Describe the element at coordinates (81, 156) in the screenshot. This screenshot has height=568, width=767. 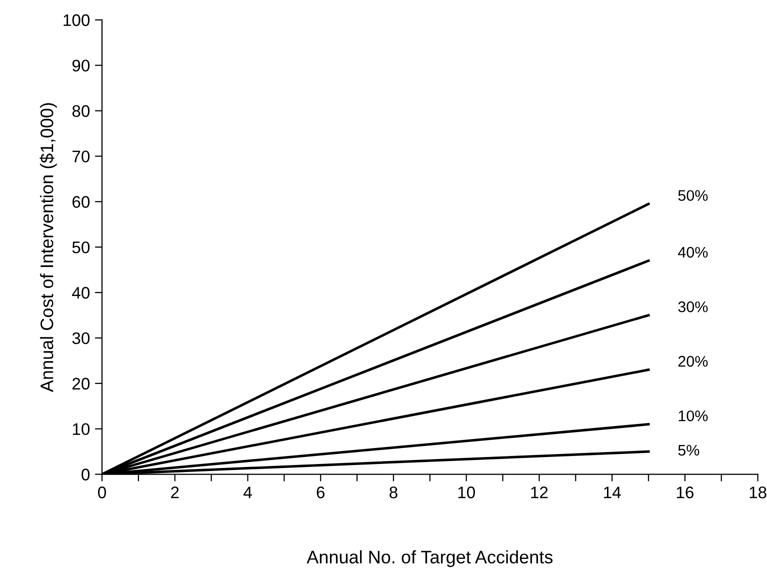
I see `y-tick-label: 70` at that location.